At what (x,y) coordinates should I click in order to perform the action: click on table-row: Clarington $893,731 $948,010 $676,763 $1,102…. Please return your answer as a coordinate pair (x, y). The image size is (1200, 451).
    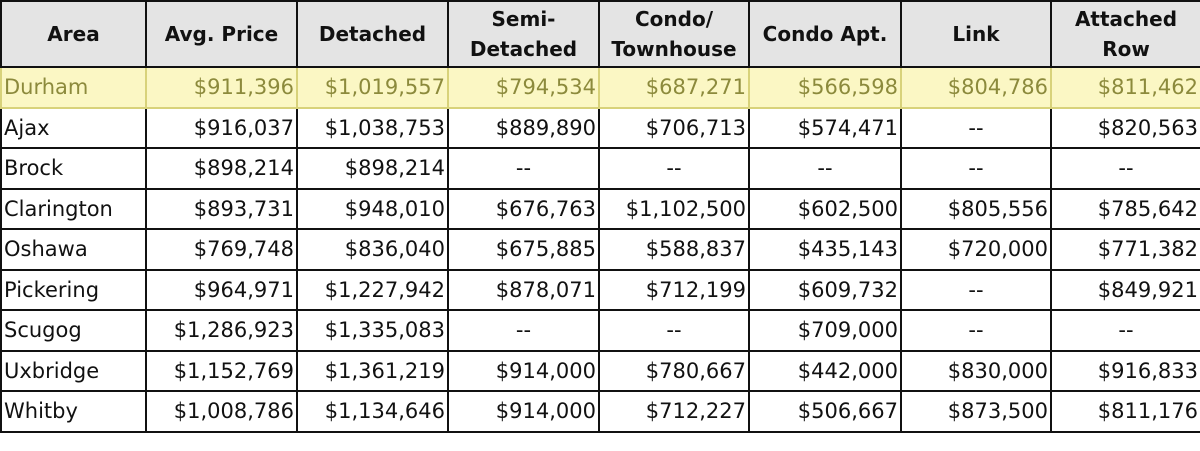
    Looking at the image, I should click on (600, 208).